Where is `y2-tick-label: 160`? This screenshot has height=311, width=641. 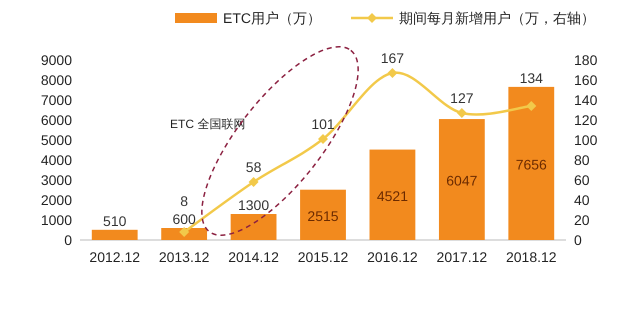
y2-tick-label: 160 is located at coordinates (586, 80).